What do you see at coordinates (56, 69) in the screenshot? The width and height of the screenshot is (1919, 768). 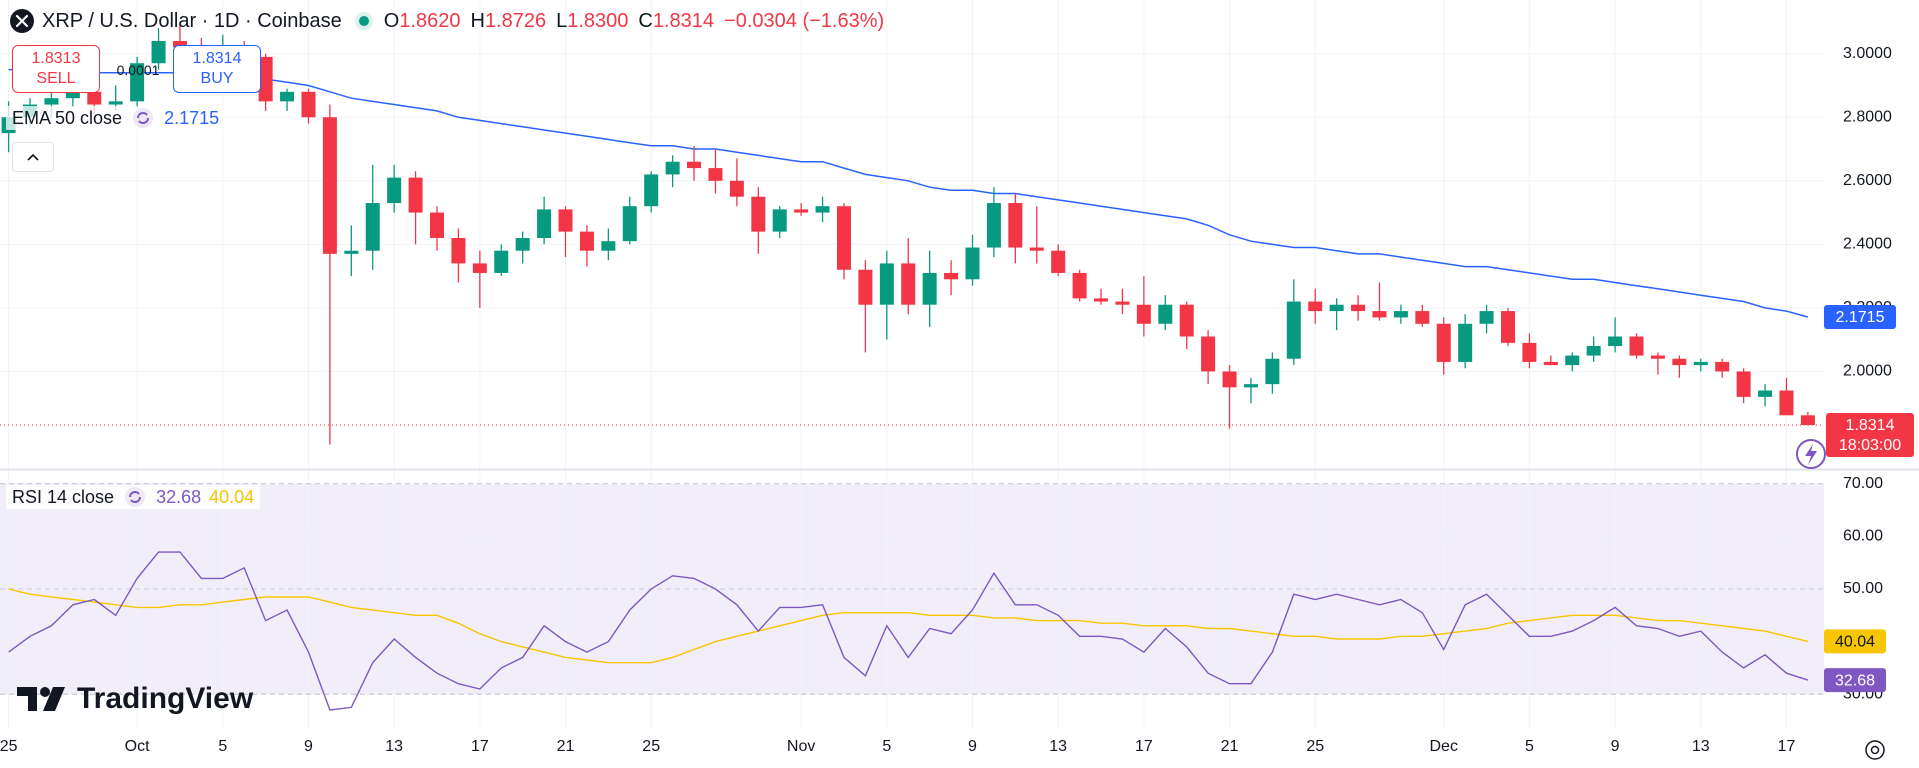 I see `sell-button: 1.8313 SELL` at bounding box center [56, 69].